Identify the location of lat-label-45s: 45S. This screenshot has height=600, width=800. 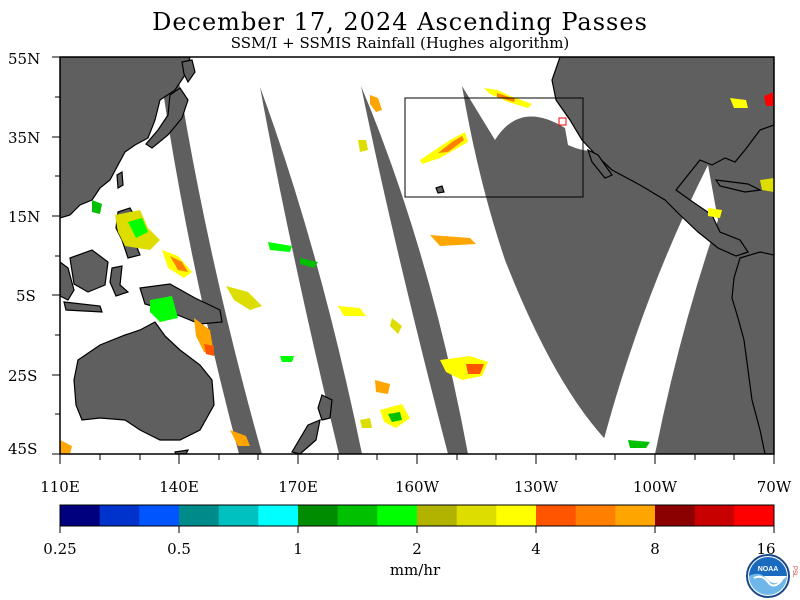
(23, 449).